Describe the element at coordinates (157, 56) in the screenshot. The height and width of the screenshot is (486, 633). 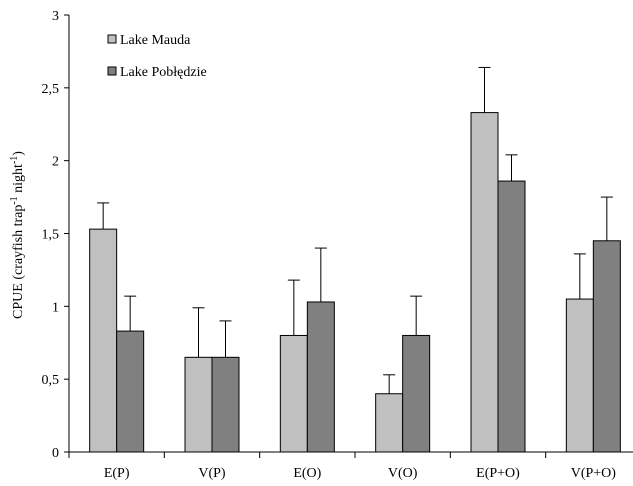
I see `legend: Lake Mauda Lake Pobłędzie` at that location.